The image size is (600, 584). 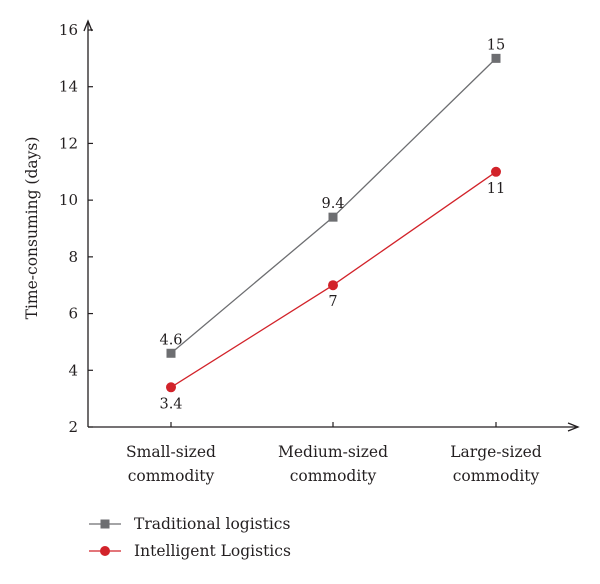 I want to click on data-label: 4.6, so click(x=170, y=340).